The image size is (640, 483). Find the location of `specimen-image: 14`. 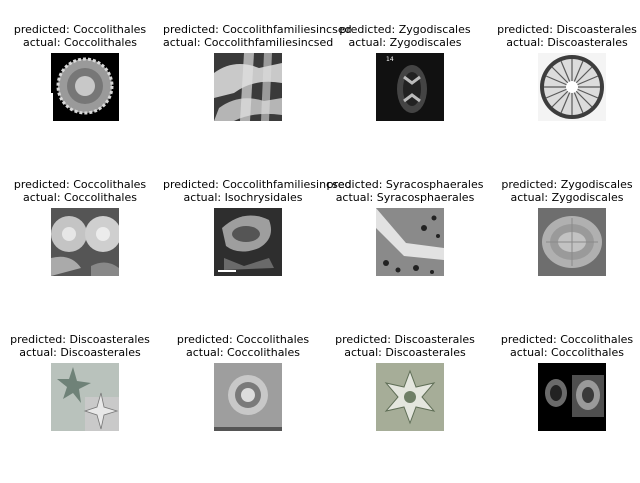

specimen-image: 14 is located at coordinates (410, 87).